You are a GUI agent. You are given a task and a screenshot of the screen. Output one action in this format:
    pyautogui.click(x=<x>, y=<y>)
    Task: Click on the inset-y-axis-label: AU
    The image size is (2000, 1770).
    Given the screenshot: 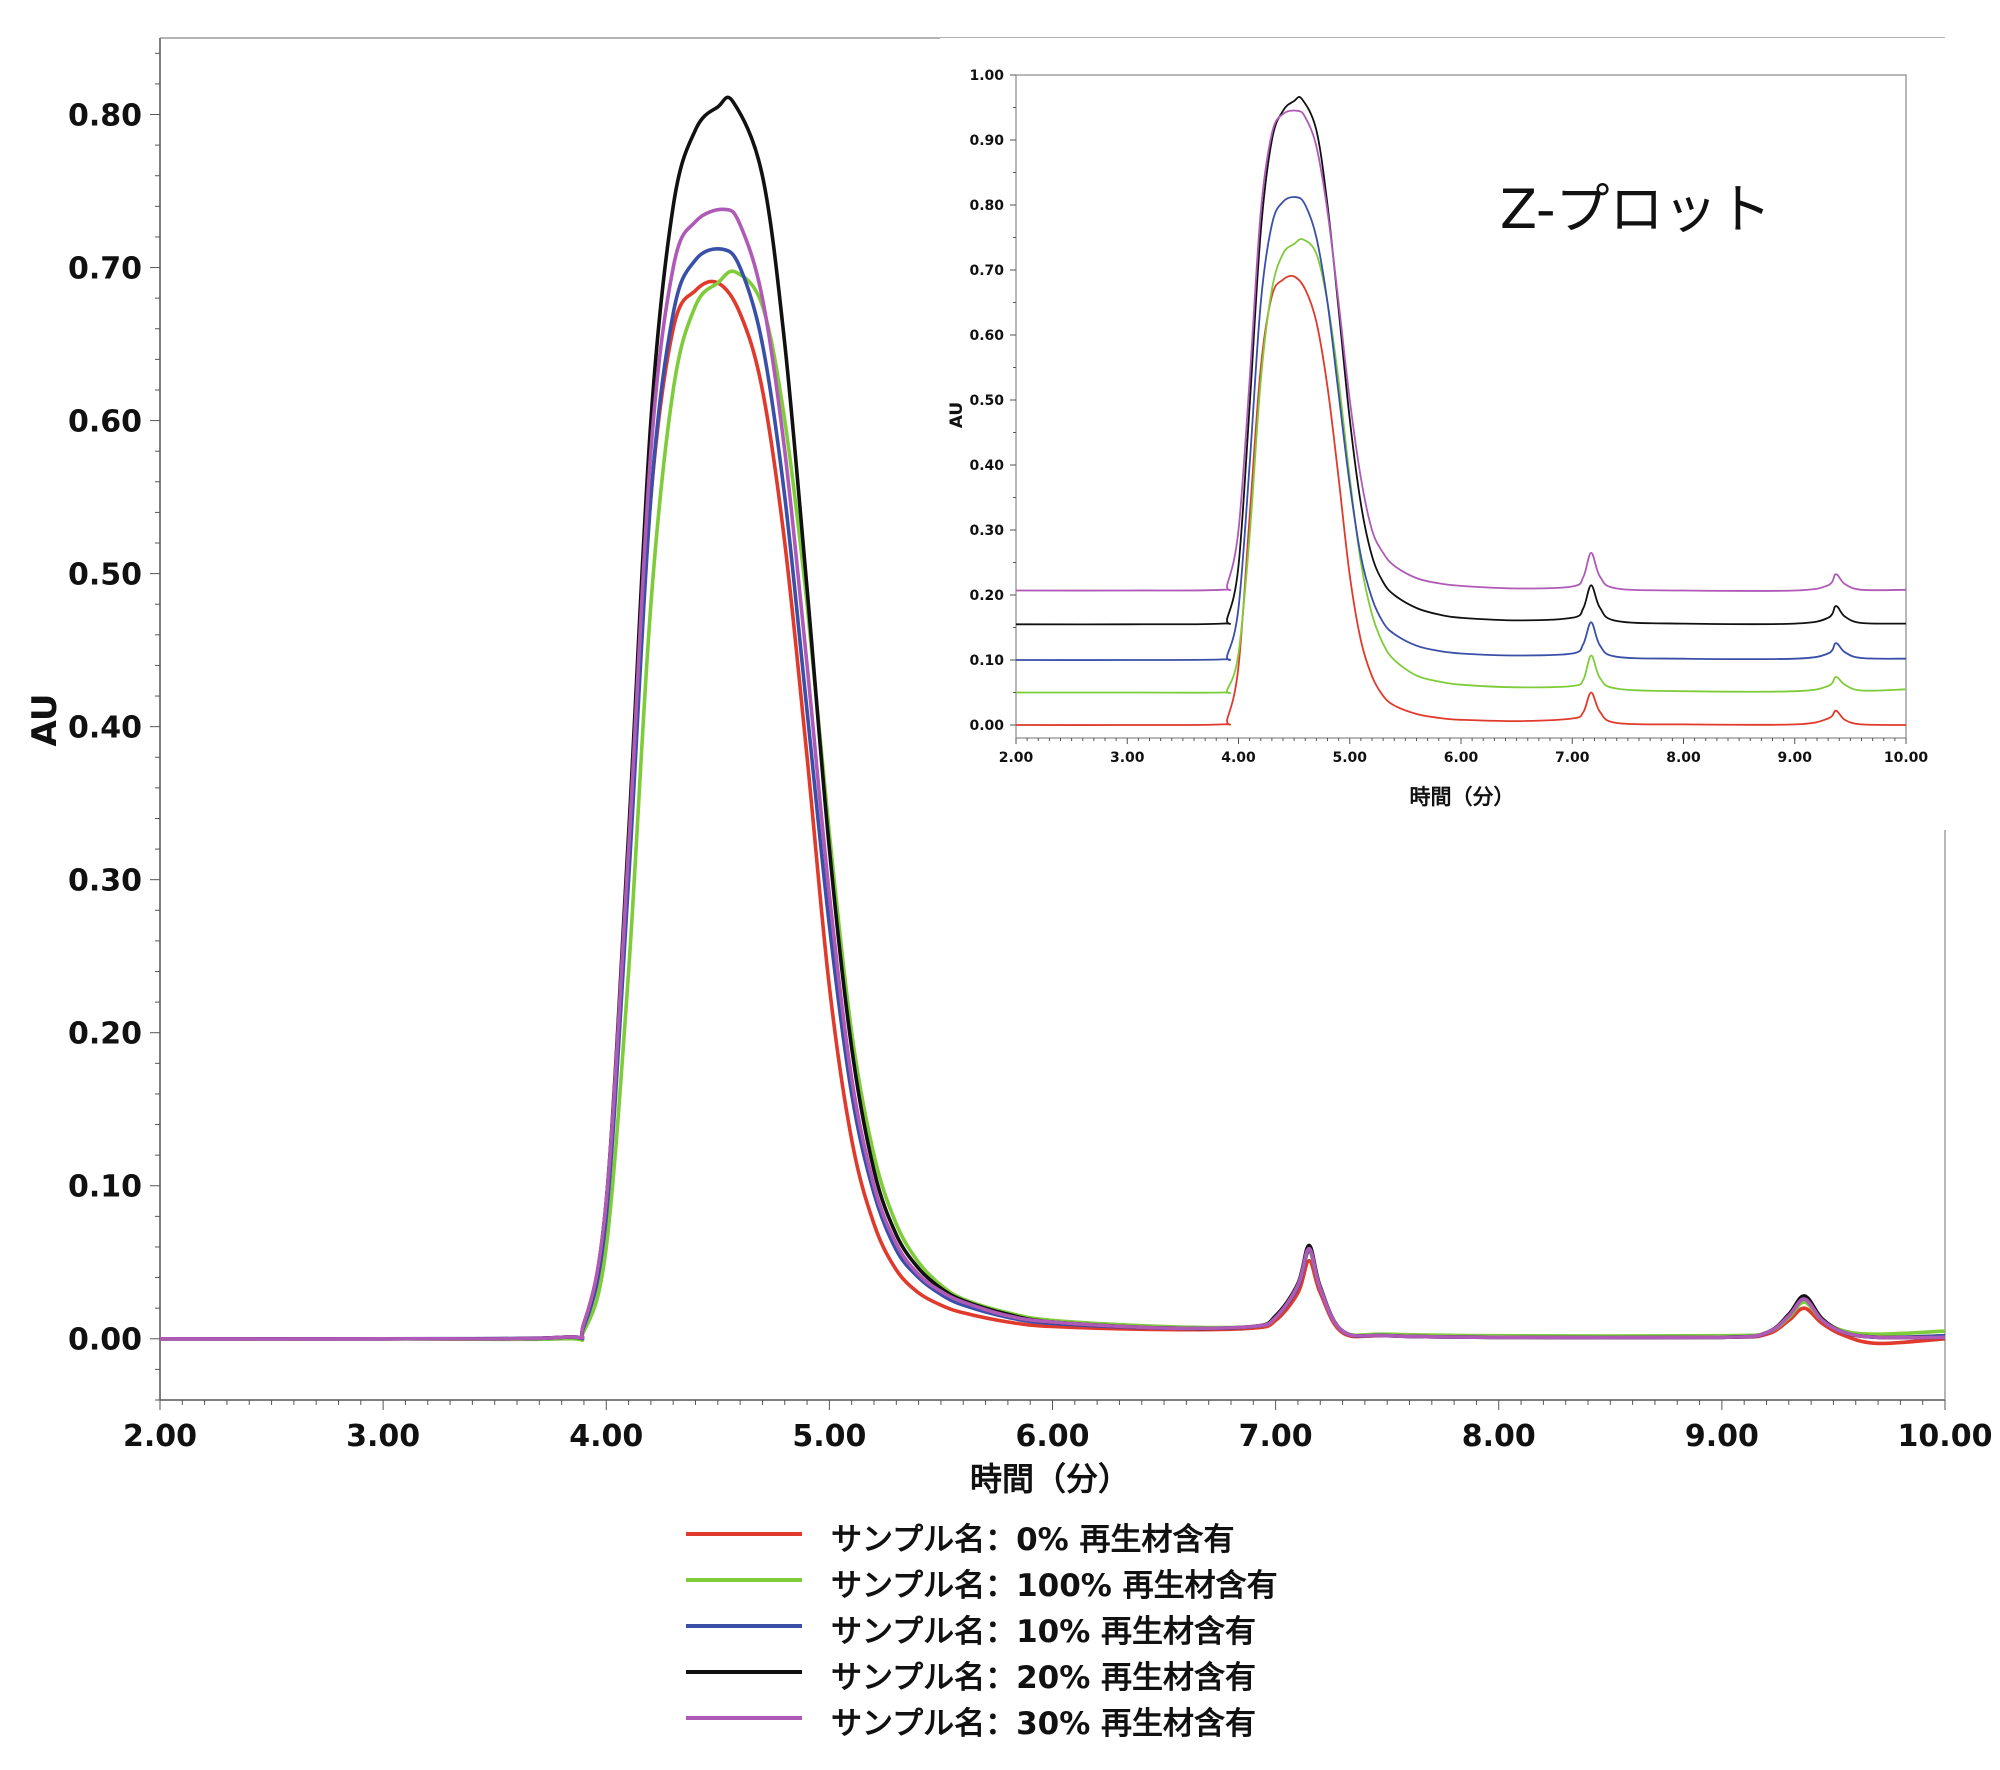 What is the action you would take?
    pyautogui.click(x=957, y=415)
    